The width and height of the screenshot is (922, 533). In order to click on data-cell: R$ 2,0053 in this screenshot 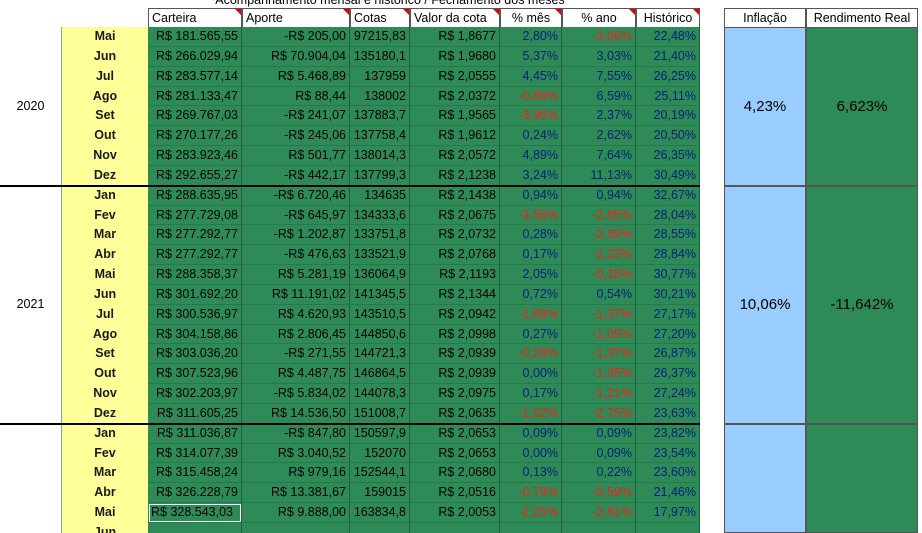, I will do `click(455, 513)`.